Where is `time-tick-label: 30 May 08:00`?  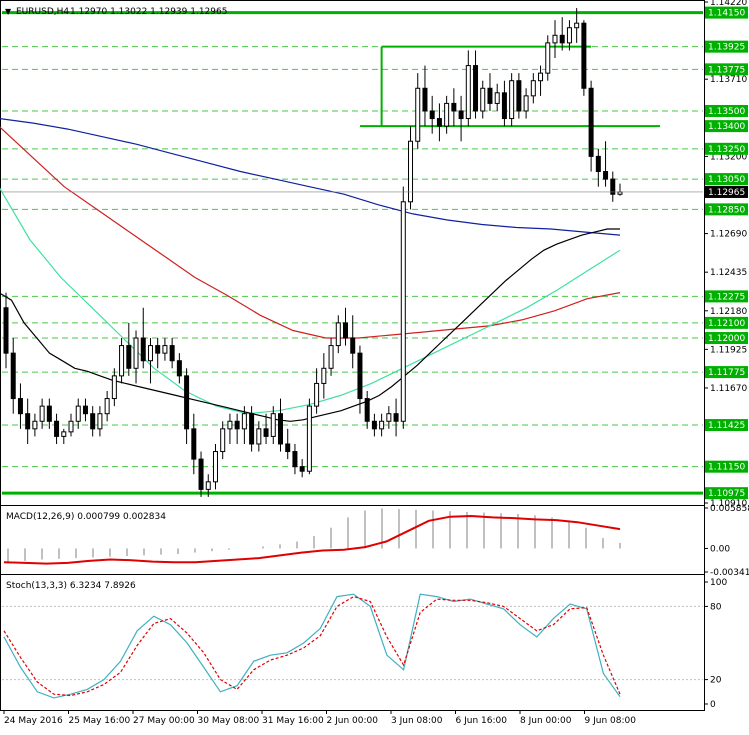 time-tick-label: 30 May 08:00 is located at coordinates (229, 721).